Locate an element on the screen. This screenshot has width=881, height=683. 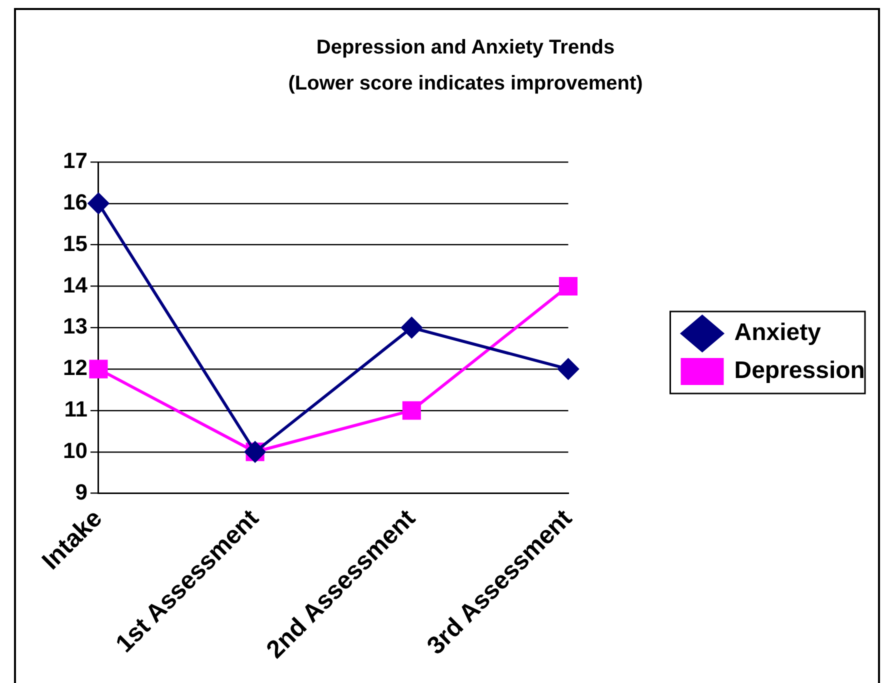
y-tick-label: 16 is located at coordinates (75, 201).